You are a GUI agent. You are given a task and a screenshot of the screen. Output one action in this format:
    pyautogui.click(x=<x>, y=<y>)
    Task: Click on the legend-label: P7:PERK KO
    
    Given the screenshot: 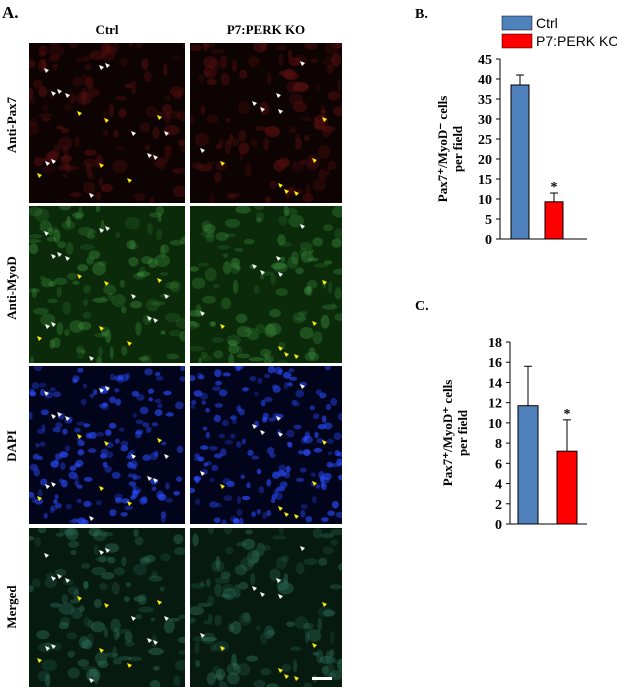 What is the action you would take?
    pyautogui.click(x=576, y=41)
    